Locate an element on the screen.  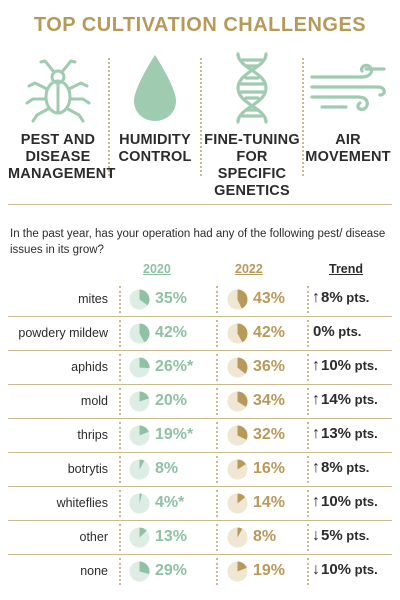
table-row: thrips 19%* 32% ↑13% pts. is located at coordinates (200, 436).